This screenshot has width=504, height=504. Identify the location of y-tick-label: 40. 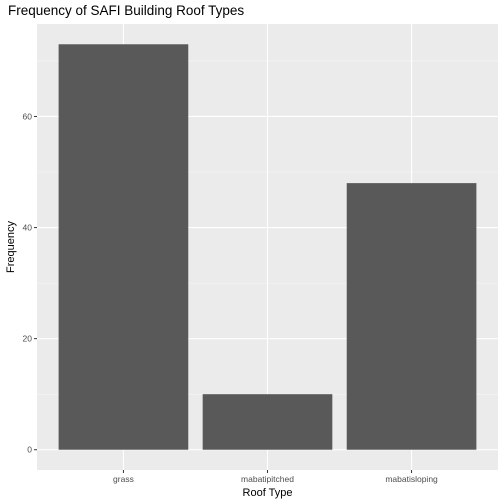
(28, 228).